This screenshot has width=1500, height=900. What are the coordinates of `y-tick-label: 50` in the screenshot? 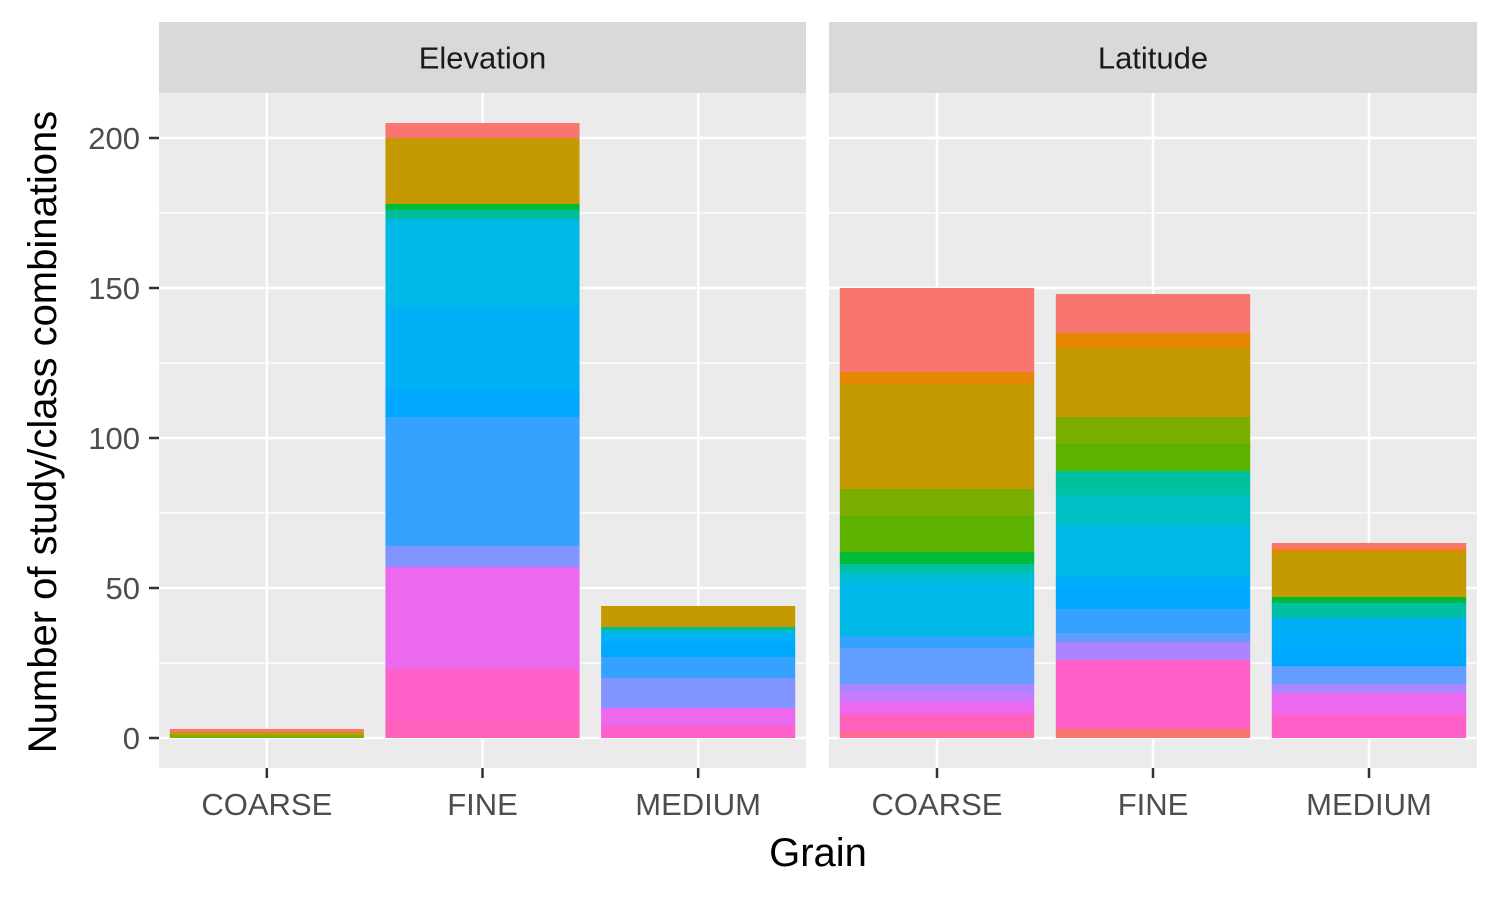 It's located at (123, 588).